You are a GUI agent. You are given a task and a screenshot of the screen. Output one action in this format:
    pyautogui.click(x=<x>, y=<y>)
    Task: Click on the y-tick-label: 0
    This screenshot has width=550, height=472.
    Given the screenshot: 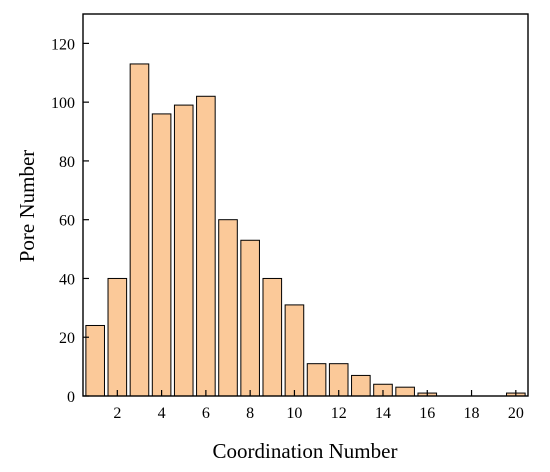 What is the action you would take?
    pyautogui.click(x=71, y=397)
    